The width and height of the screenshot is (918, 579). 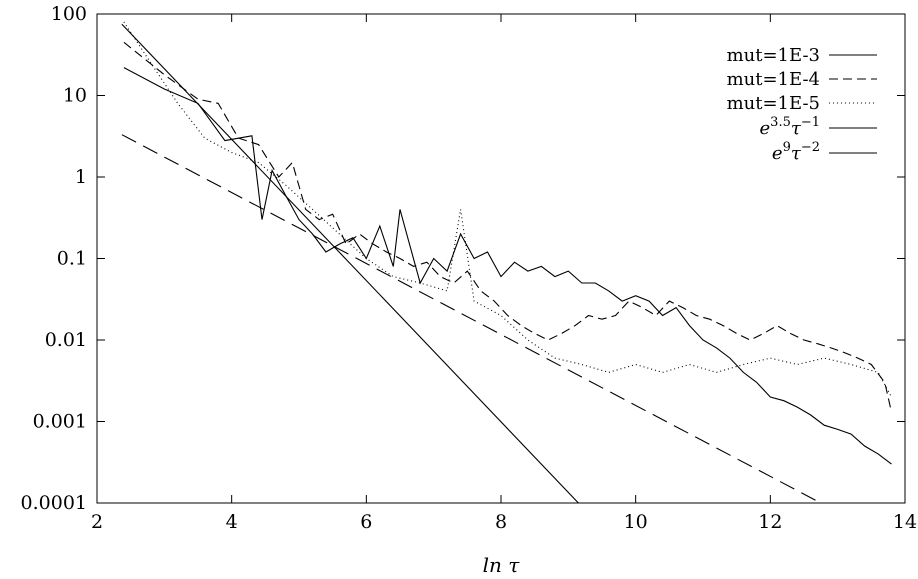 What do you see at coordinates (796, 152) in the screenshot?
I see `legend-label: e9τ−2` at bounding box center [796, 152].